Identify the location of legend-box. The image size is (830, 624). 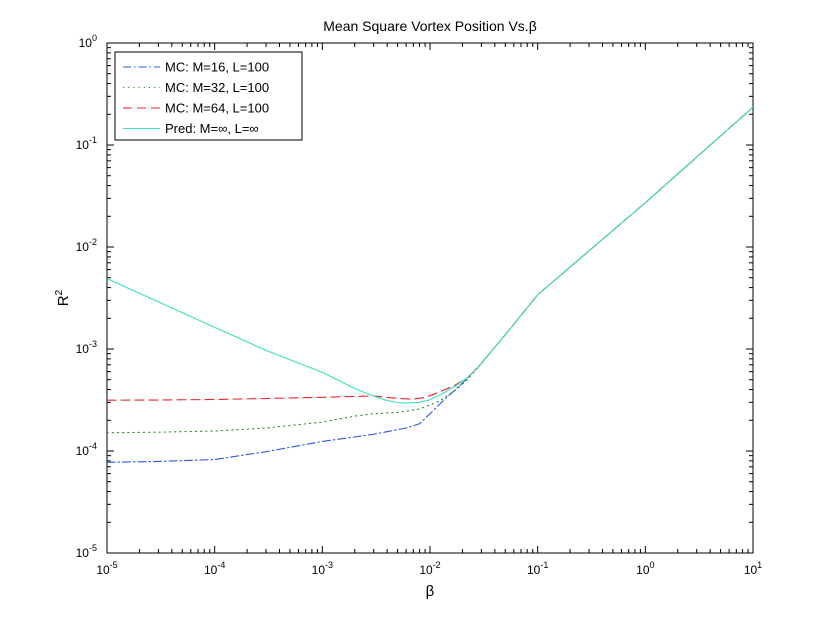
(208, 96).